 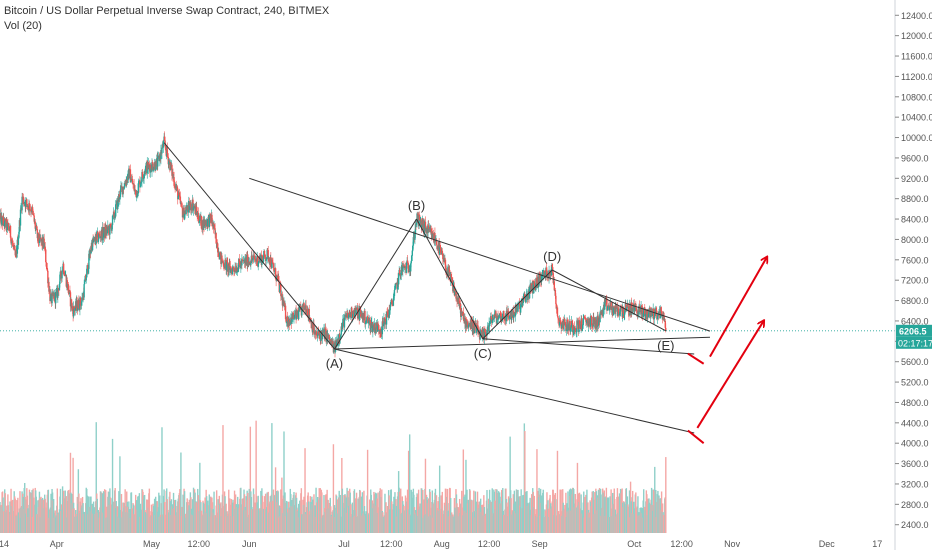 What do you see at coordinates (915, 343) in the screenshot?
I see `countdown-value: 02:17:17` at bounding box center [915, 343].